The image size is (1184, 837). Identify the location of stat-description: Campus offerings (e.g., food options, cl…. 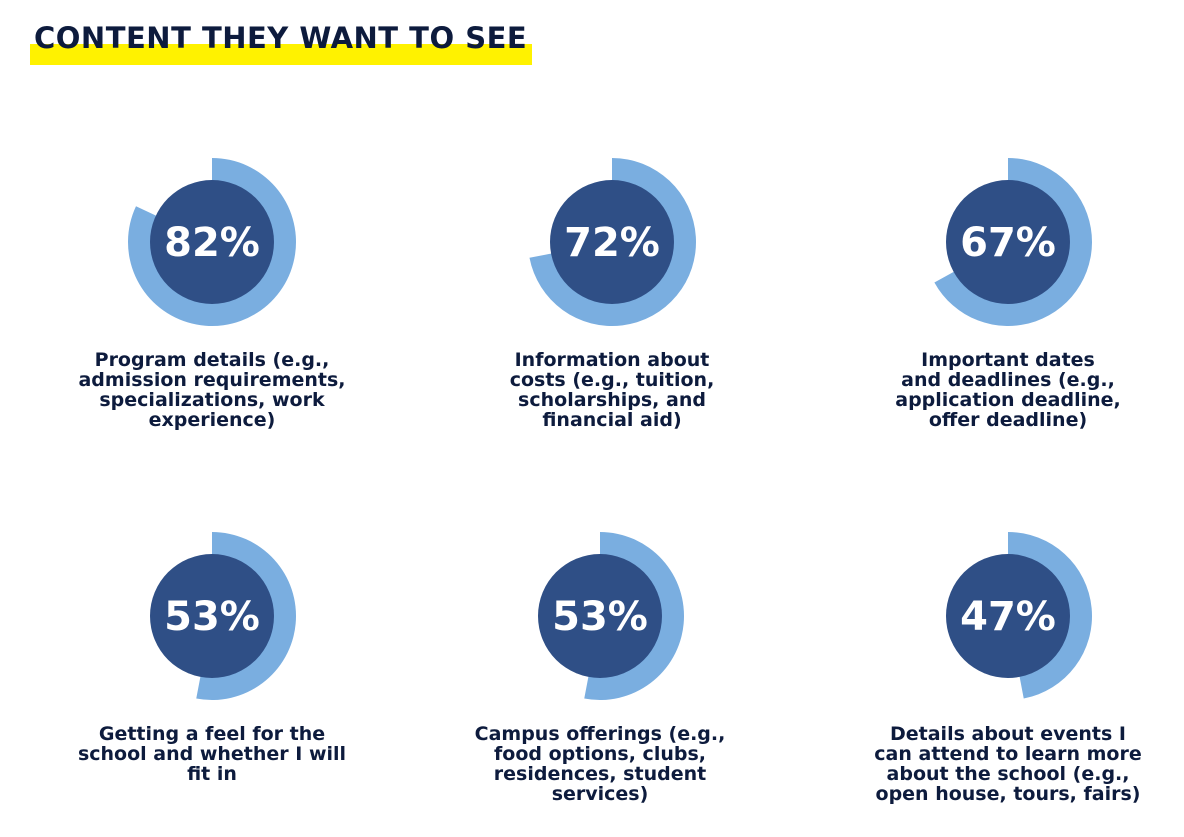
(600, 764).